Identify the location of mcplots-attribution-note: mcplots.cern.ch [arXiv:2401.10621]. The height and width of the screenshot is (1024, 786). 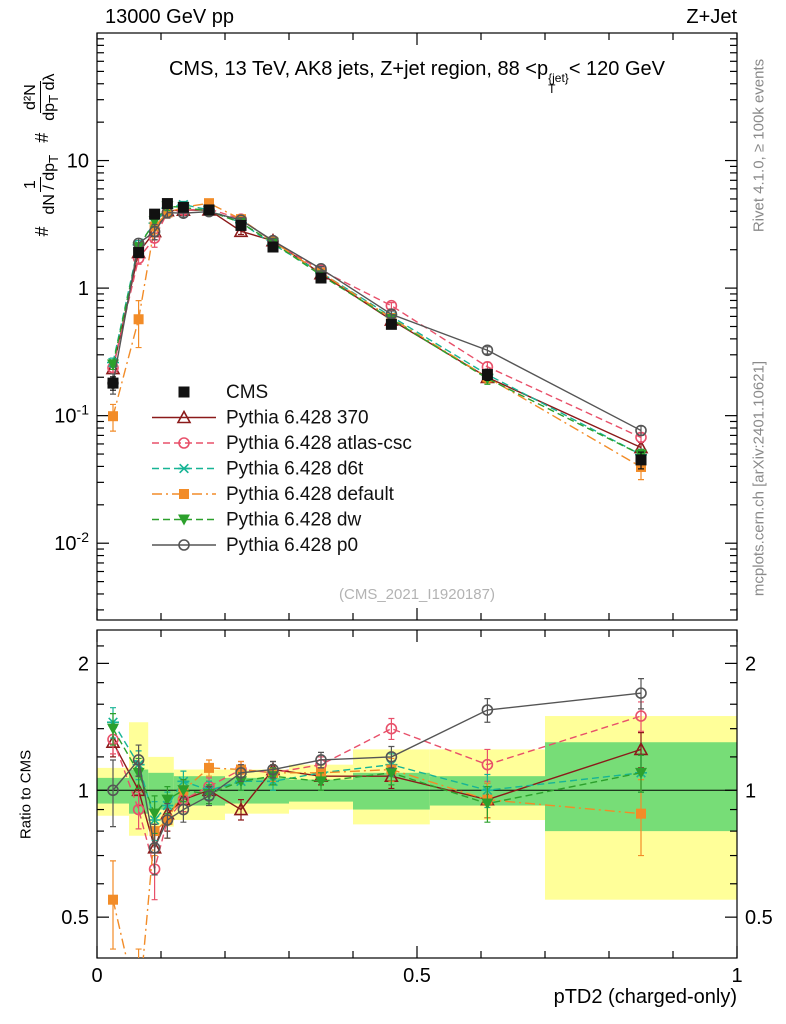
(759, 478).